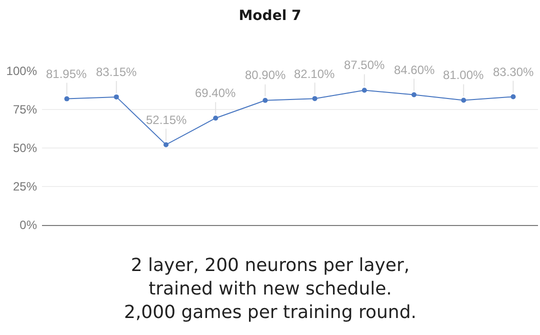 This screenshot has height=335, width=540. Describe the element at coordinates (270, 289) in the screenshot. I see `text: 2 layer, 200 neurons per layer, trained with new schedule. 2,000 games per training round.` at that location.